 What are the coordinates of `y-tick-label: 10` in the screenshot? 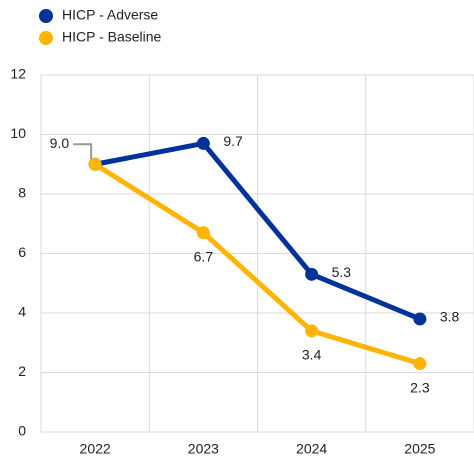 It's located at (18, 133).